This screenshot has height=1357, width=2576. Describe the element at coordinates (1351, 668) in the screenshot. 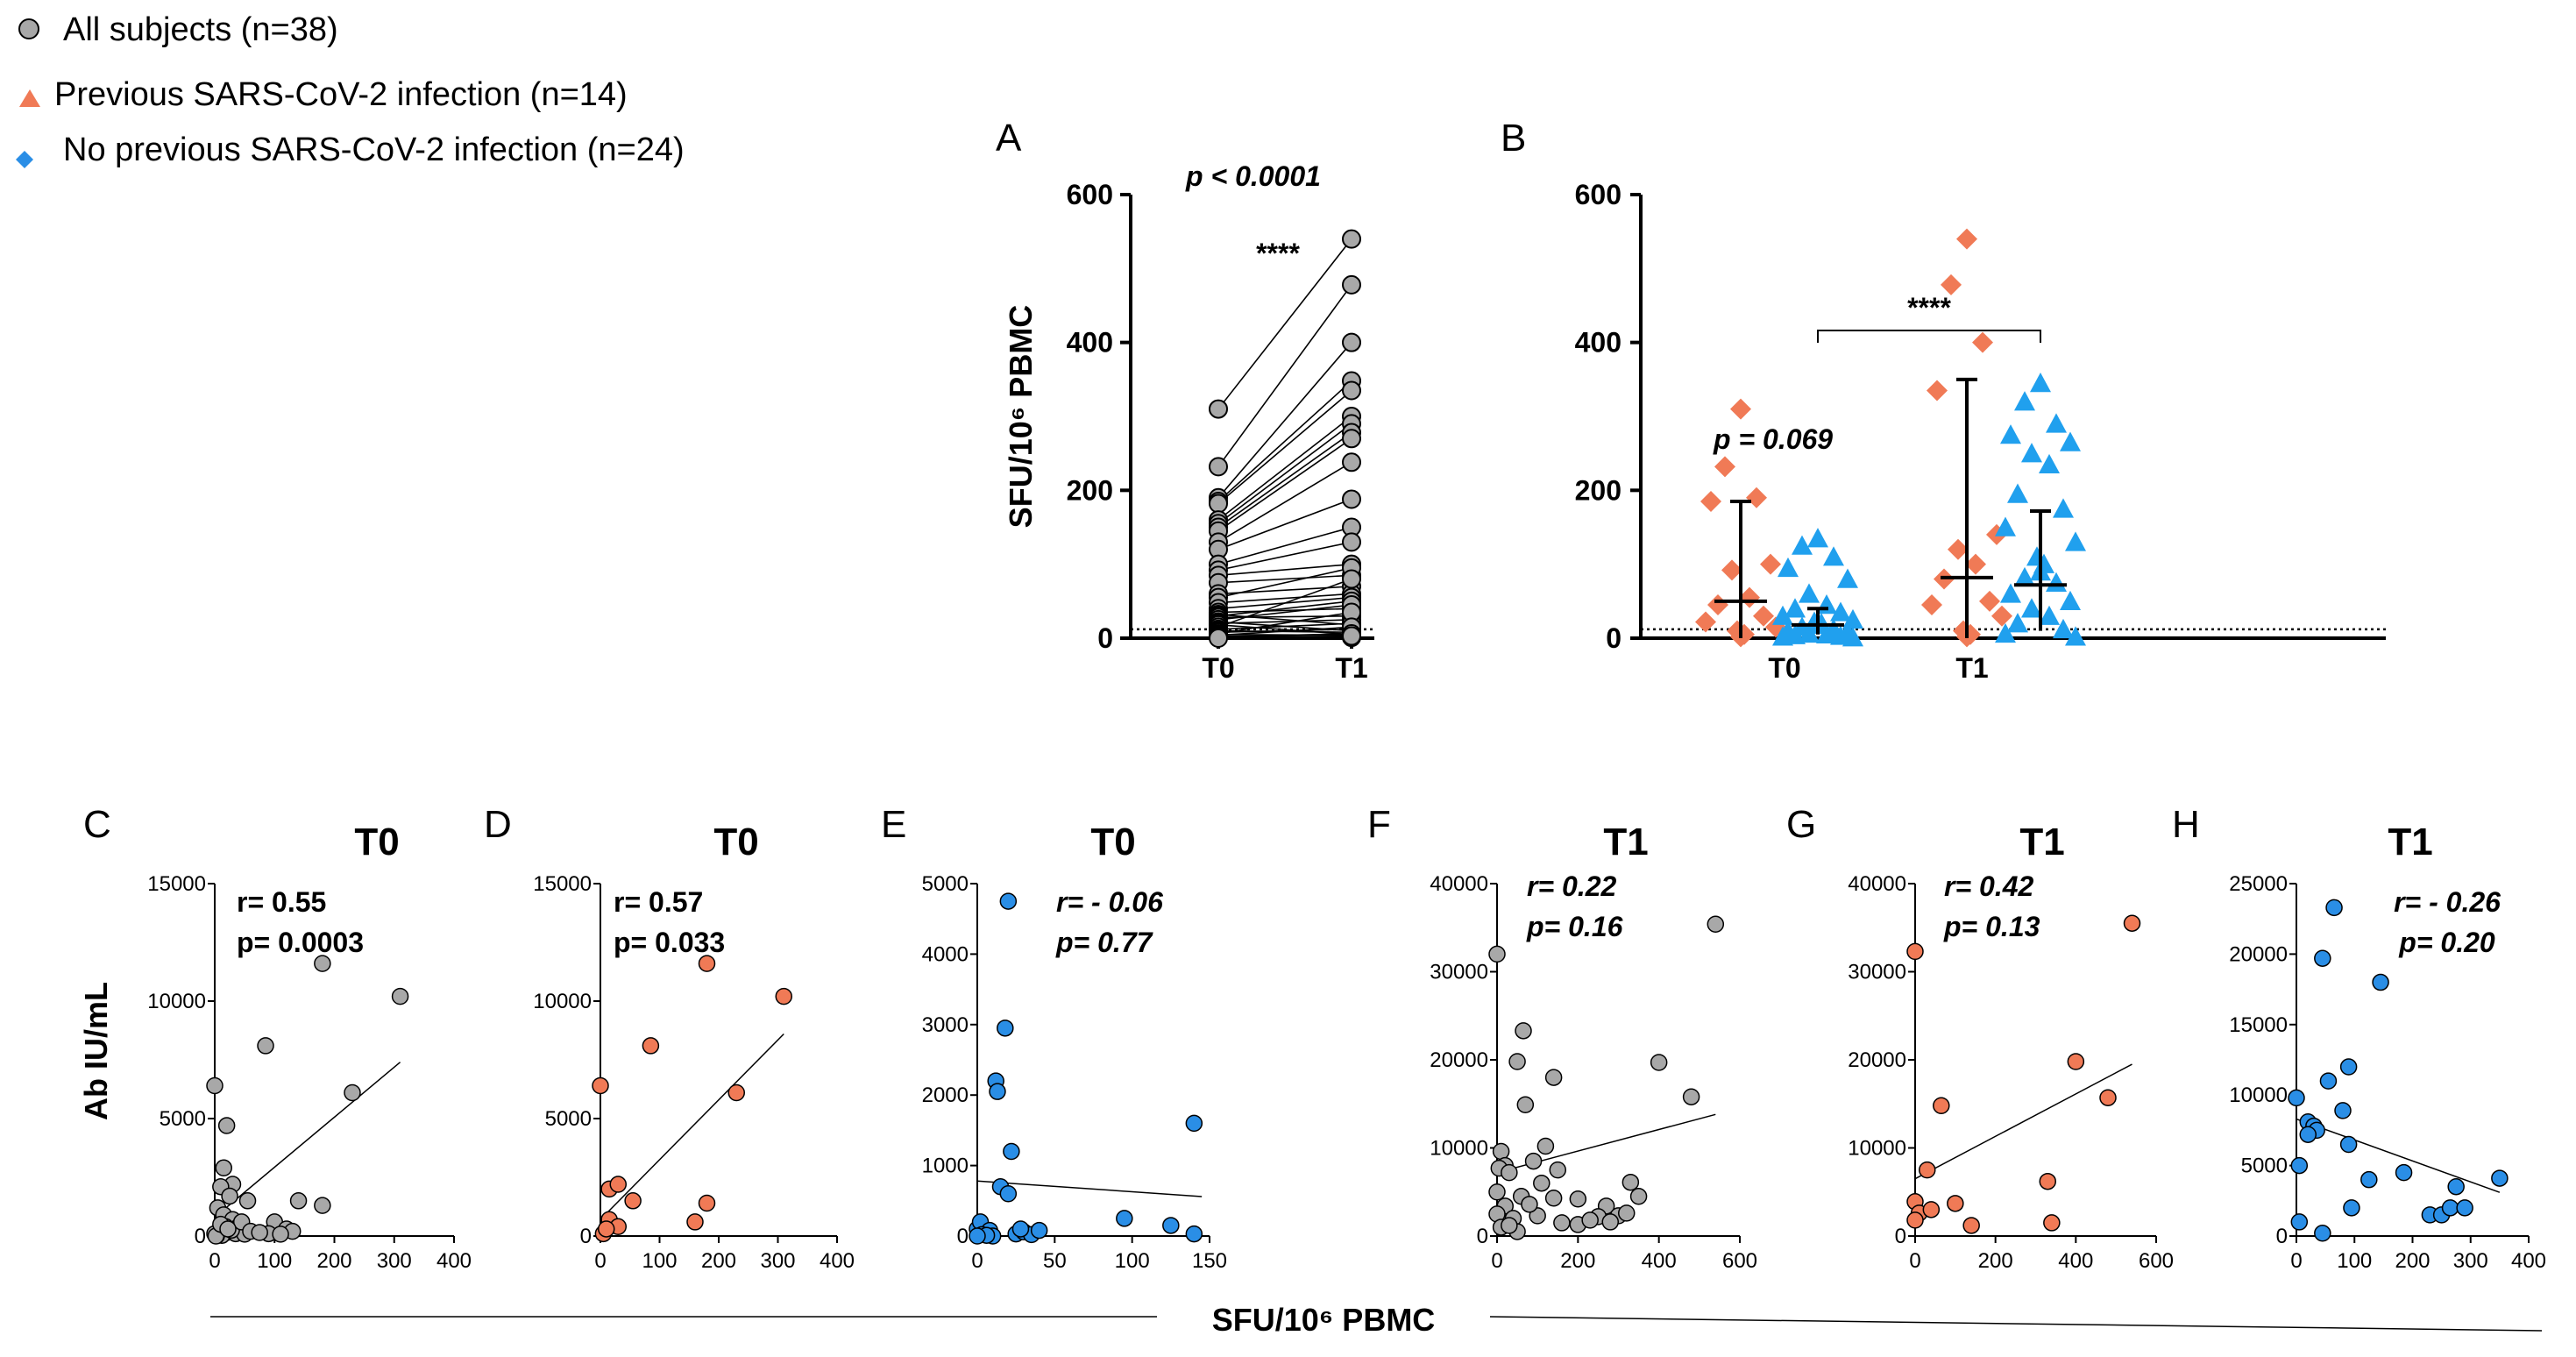

I see `x-tick-label: T1` at that location.